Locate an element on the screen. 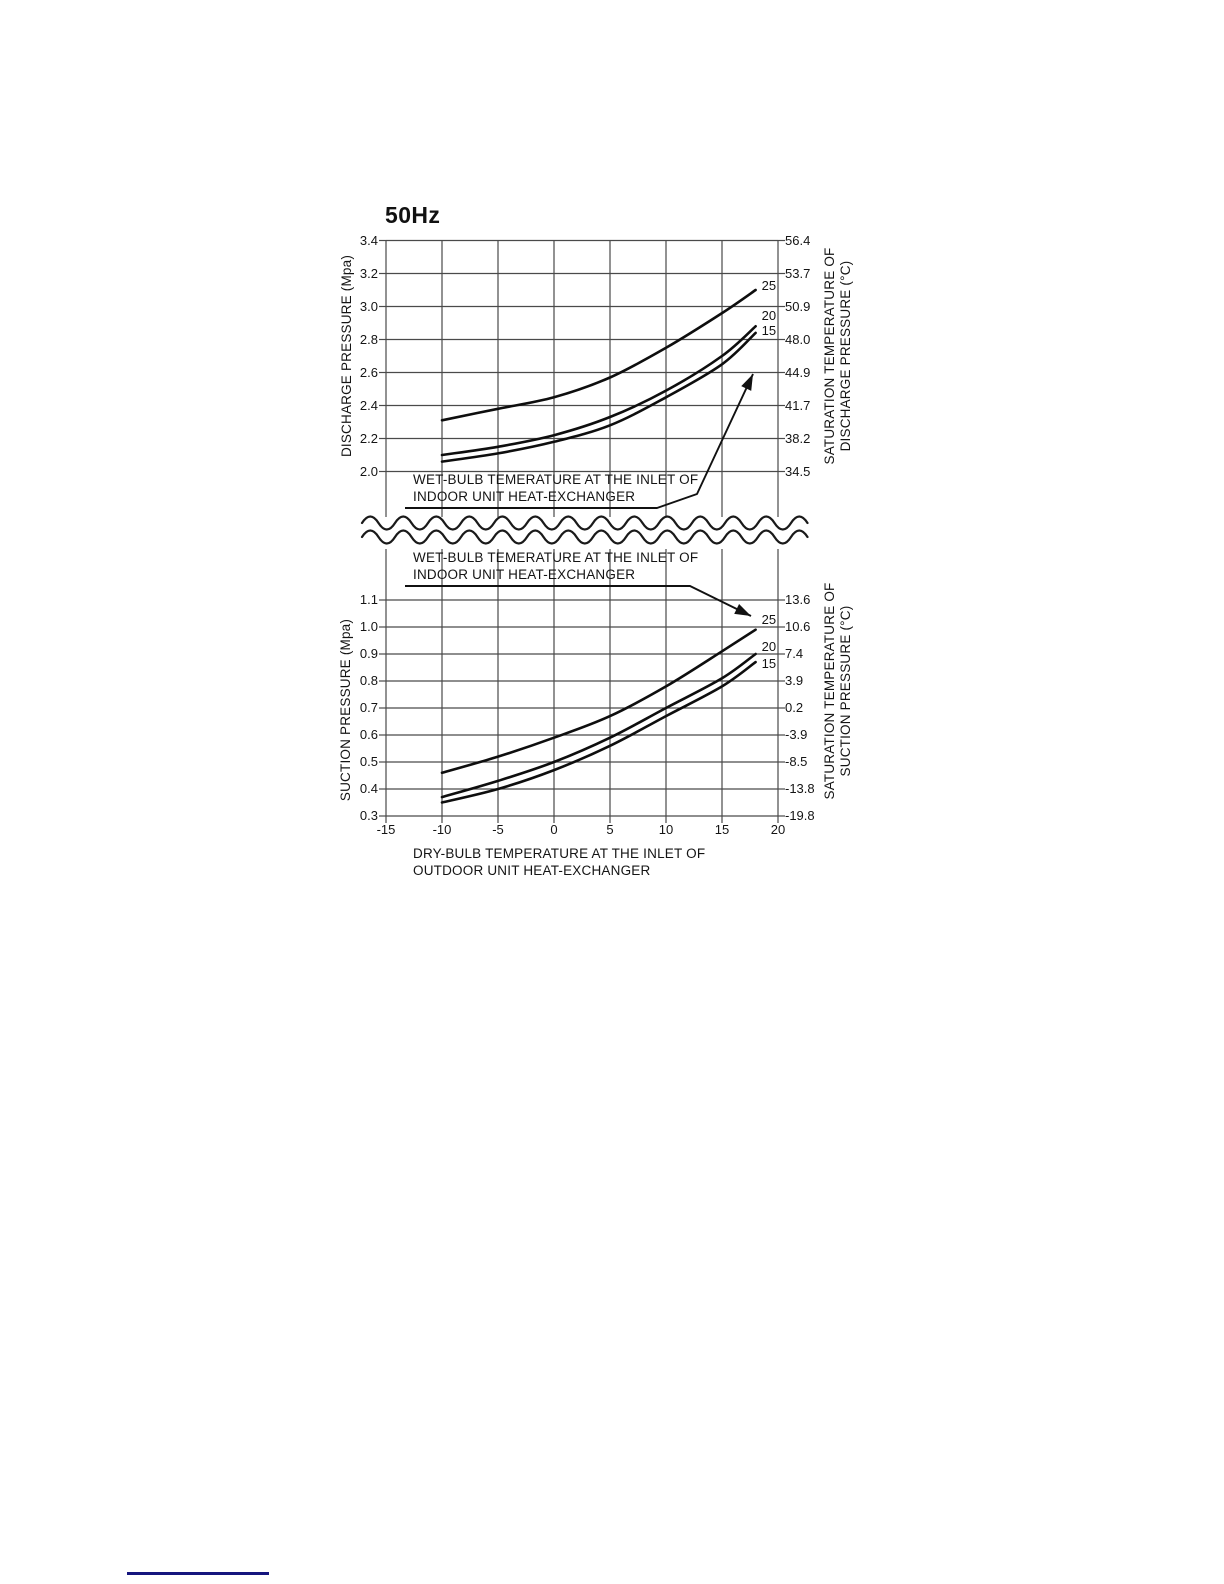  y-tick-label-right: 41.7 is located at coordinates (798, 405).